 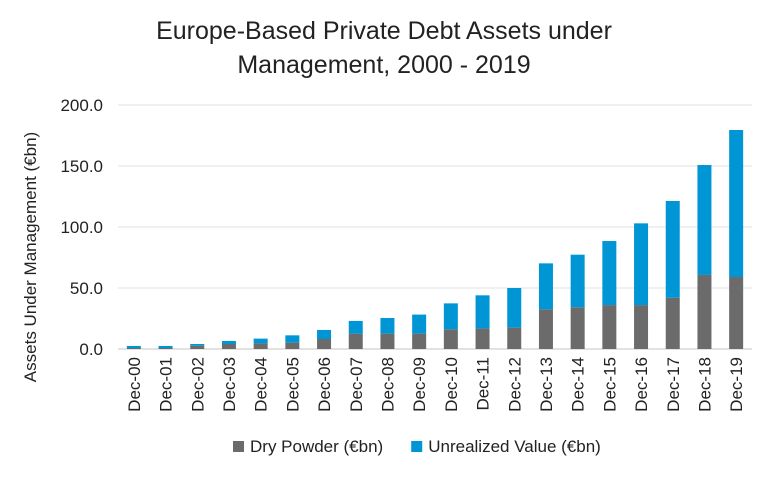 I want to click on x-tick-label: Dec-02, so click(x=197, y=384).